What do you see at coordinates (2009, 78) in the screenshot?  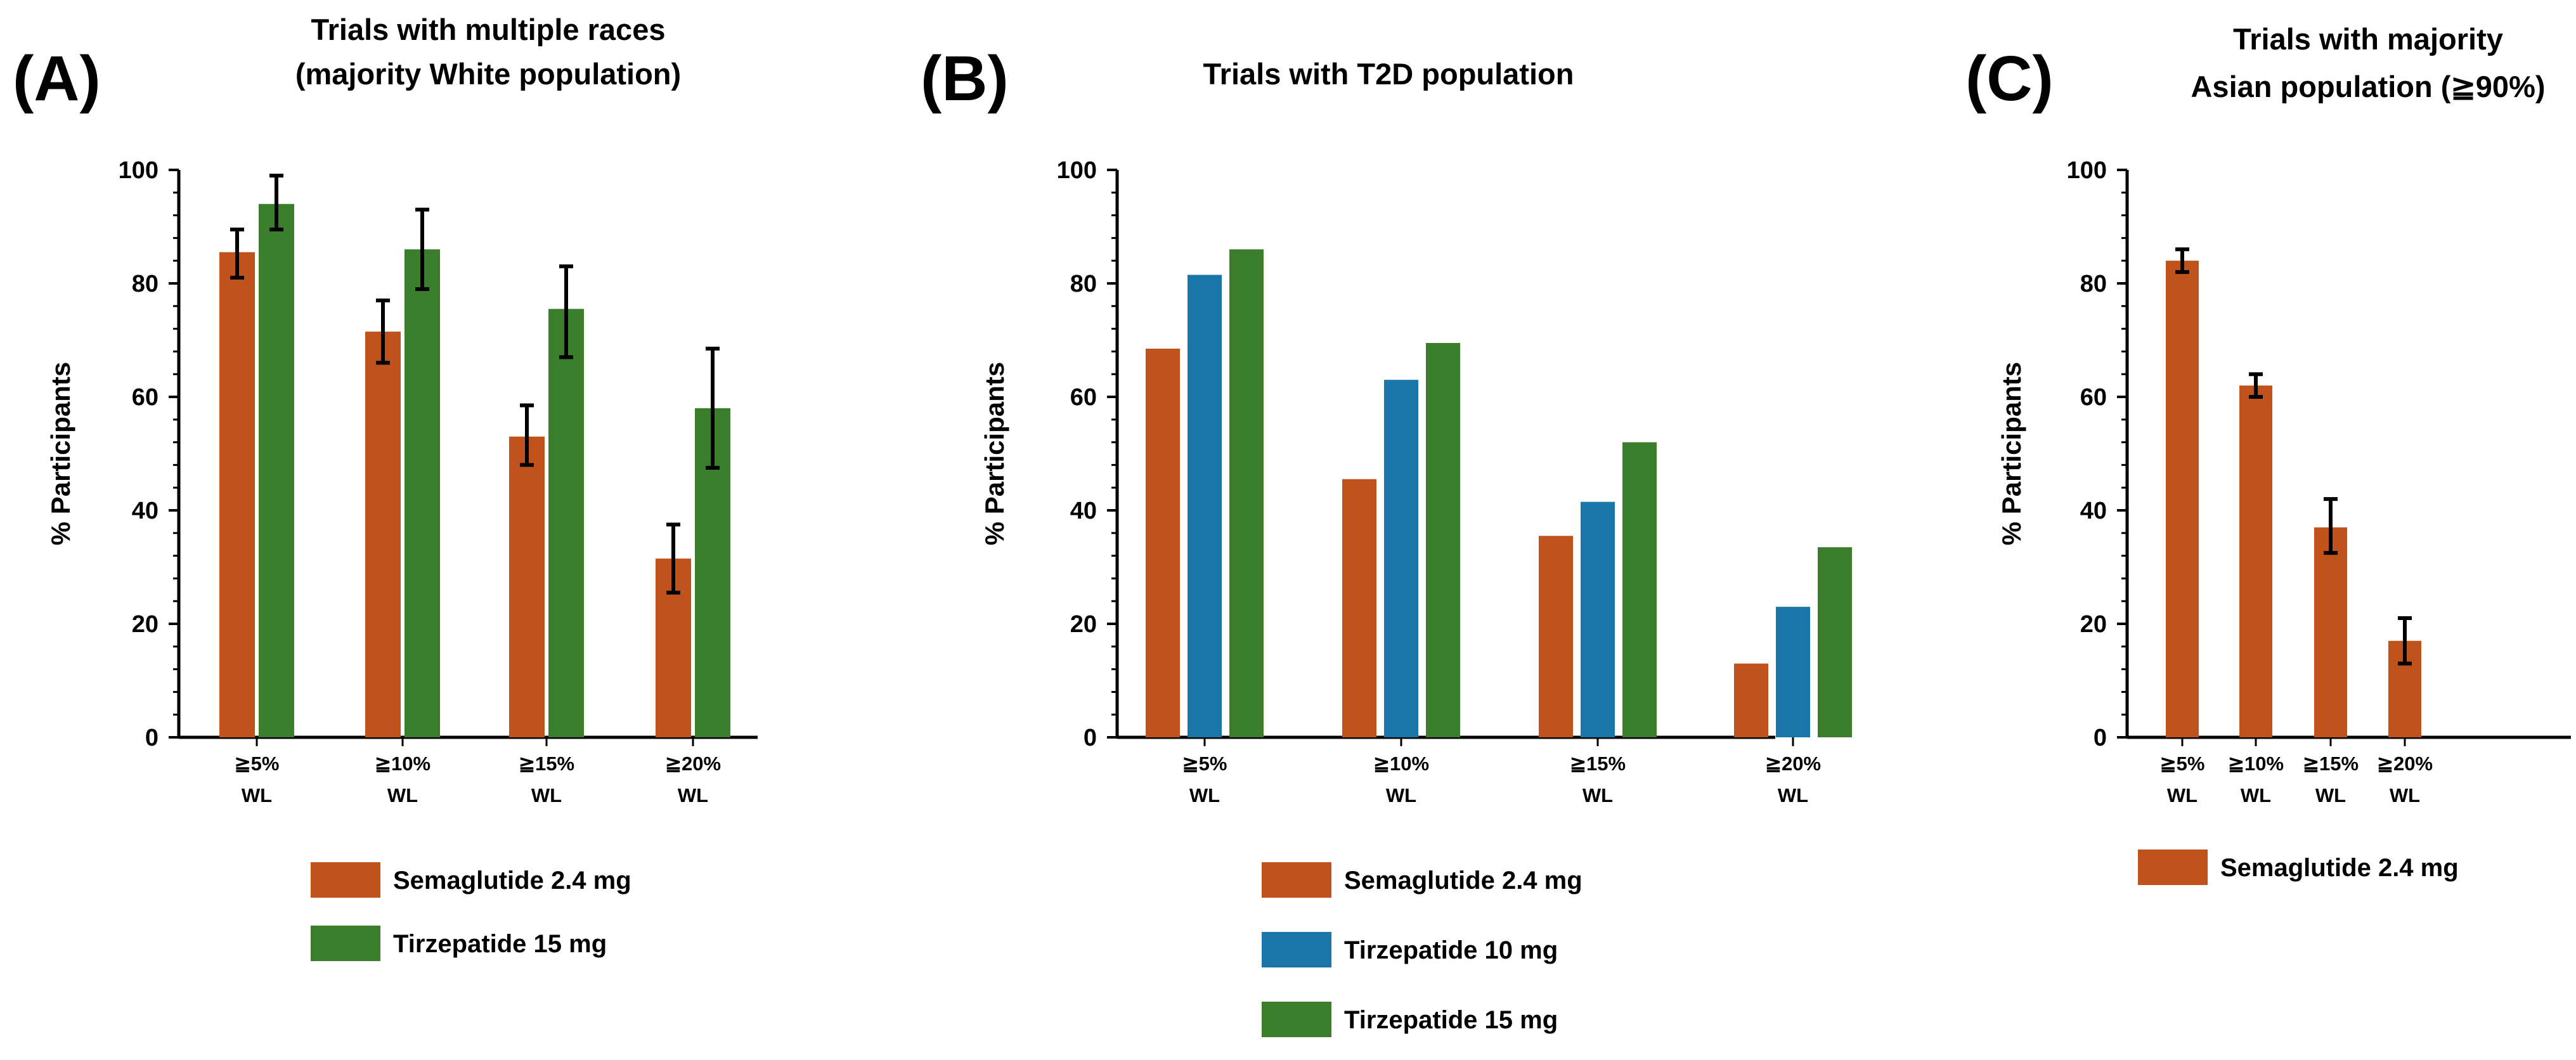 I see `panel-label: (C)` at bounding box center [2009, 78].